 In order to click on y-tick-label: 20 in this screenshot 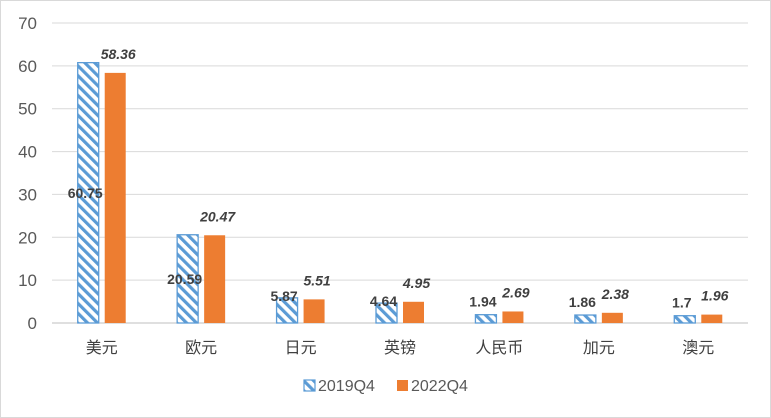, I will do `click(27, 237)`.